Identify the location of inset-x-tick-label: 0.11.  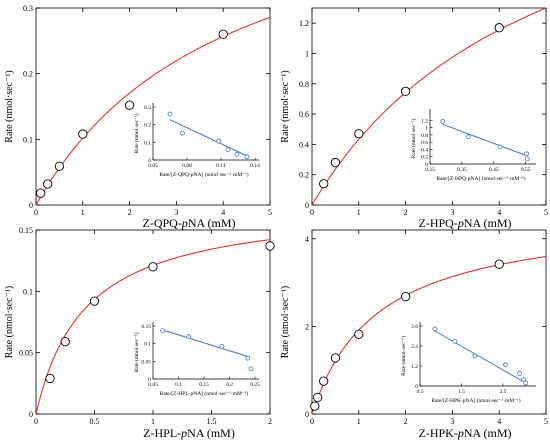
(221, 166).